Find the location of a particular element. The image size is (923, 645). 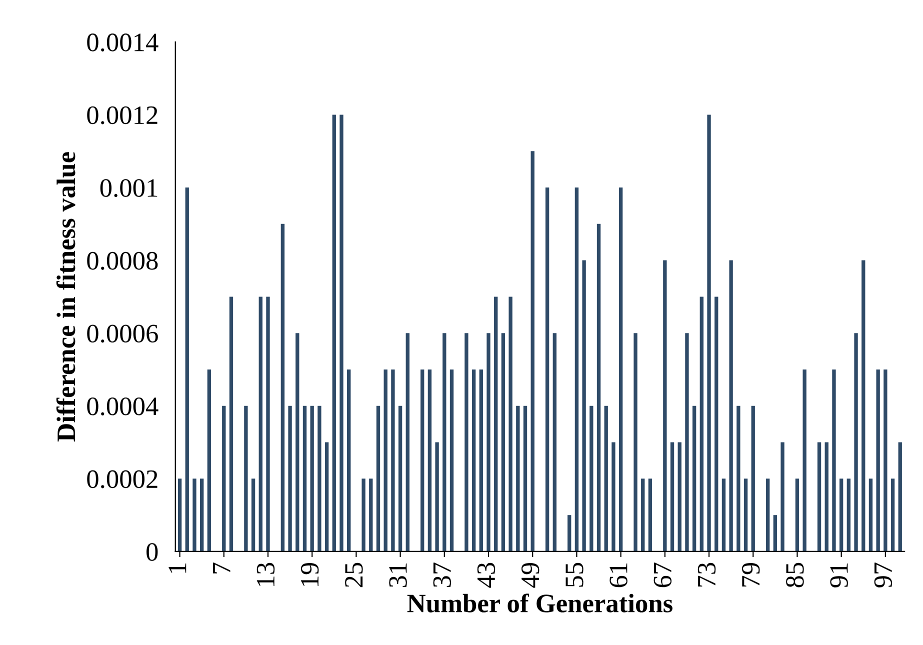

x-tick-label: 43 is located at coordinates (486, 575).